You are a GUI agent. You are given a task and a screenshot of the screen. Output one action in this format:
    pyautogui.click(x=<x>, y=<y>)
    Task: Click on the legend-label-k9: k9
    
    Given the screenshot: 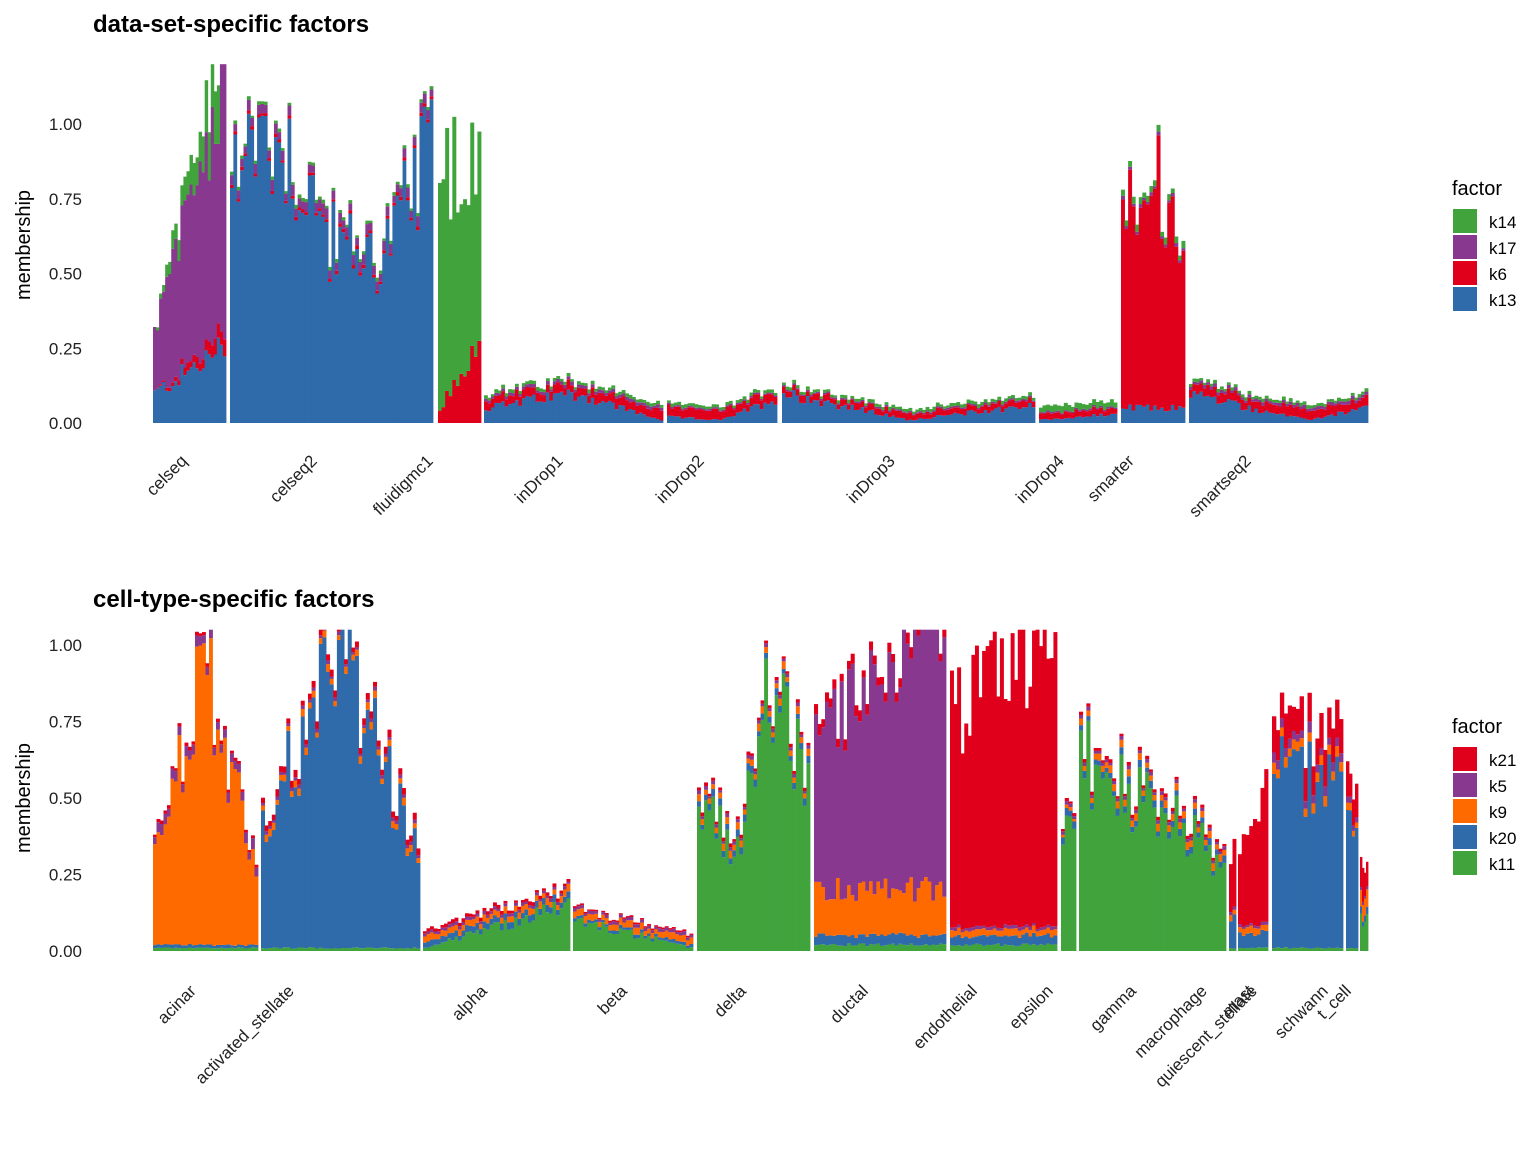 What is the action you would take?
    pyautogui.click(x=1498, y=812)
    